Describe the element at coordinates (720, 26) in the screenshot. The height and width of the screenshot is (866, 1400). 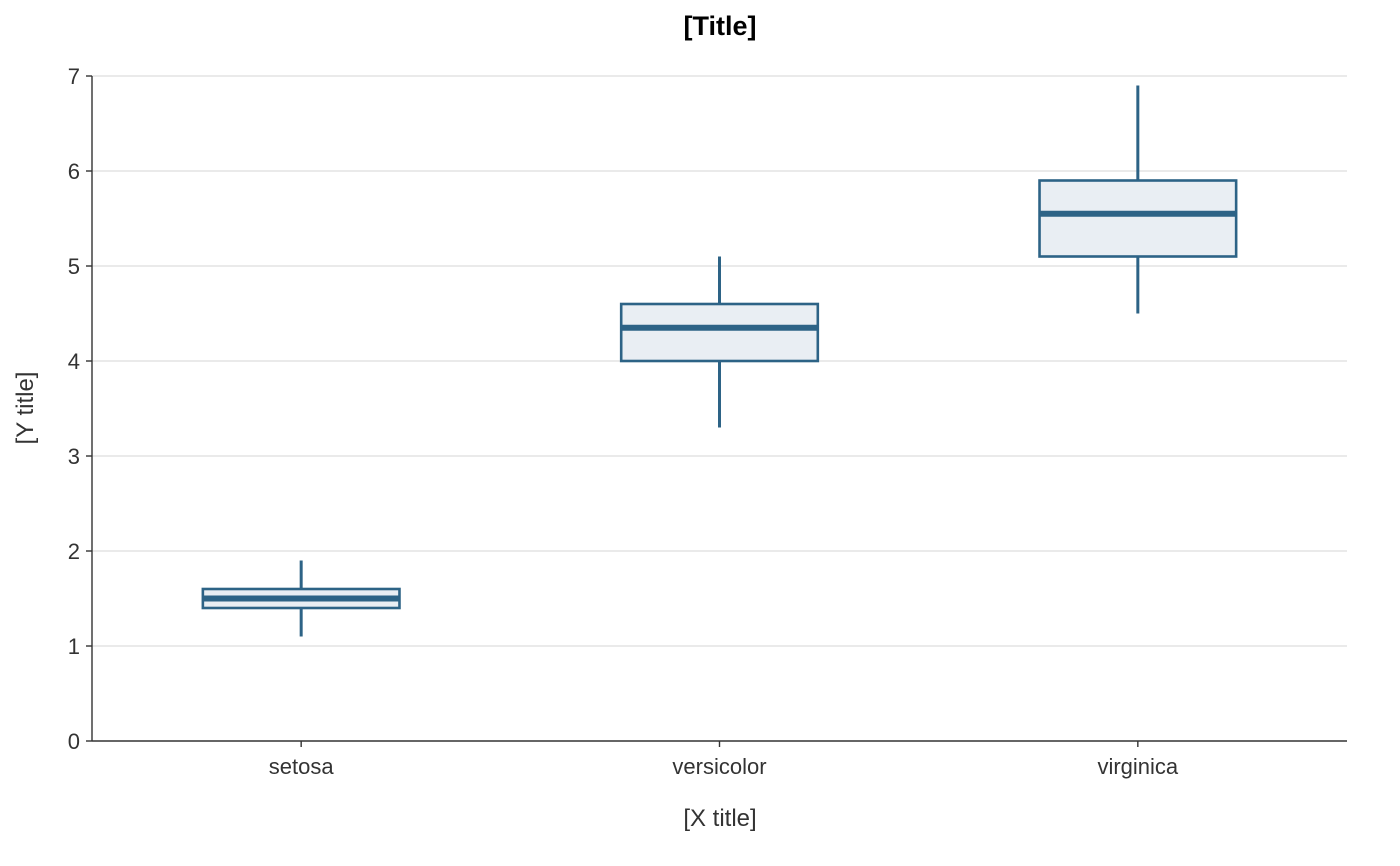
I see `chart-title: [Title]` at that location.